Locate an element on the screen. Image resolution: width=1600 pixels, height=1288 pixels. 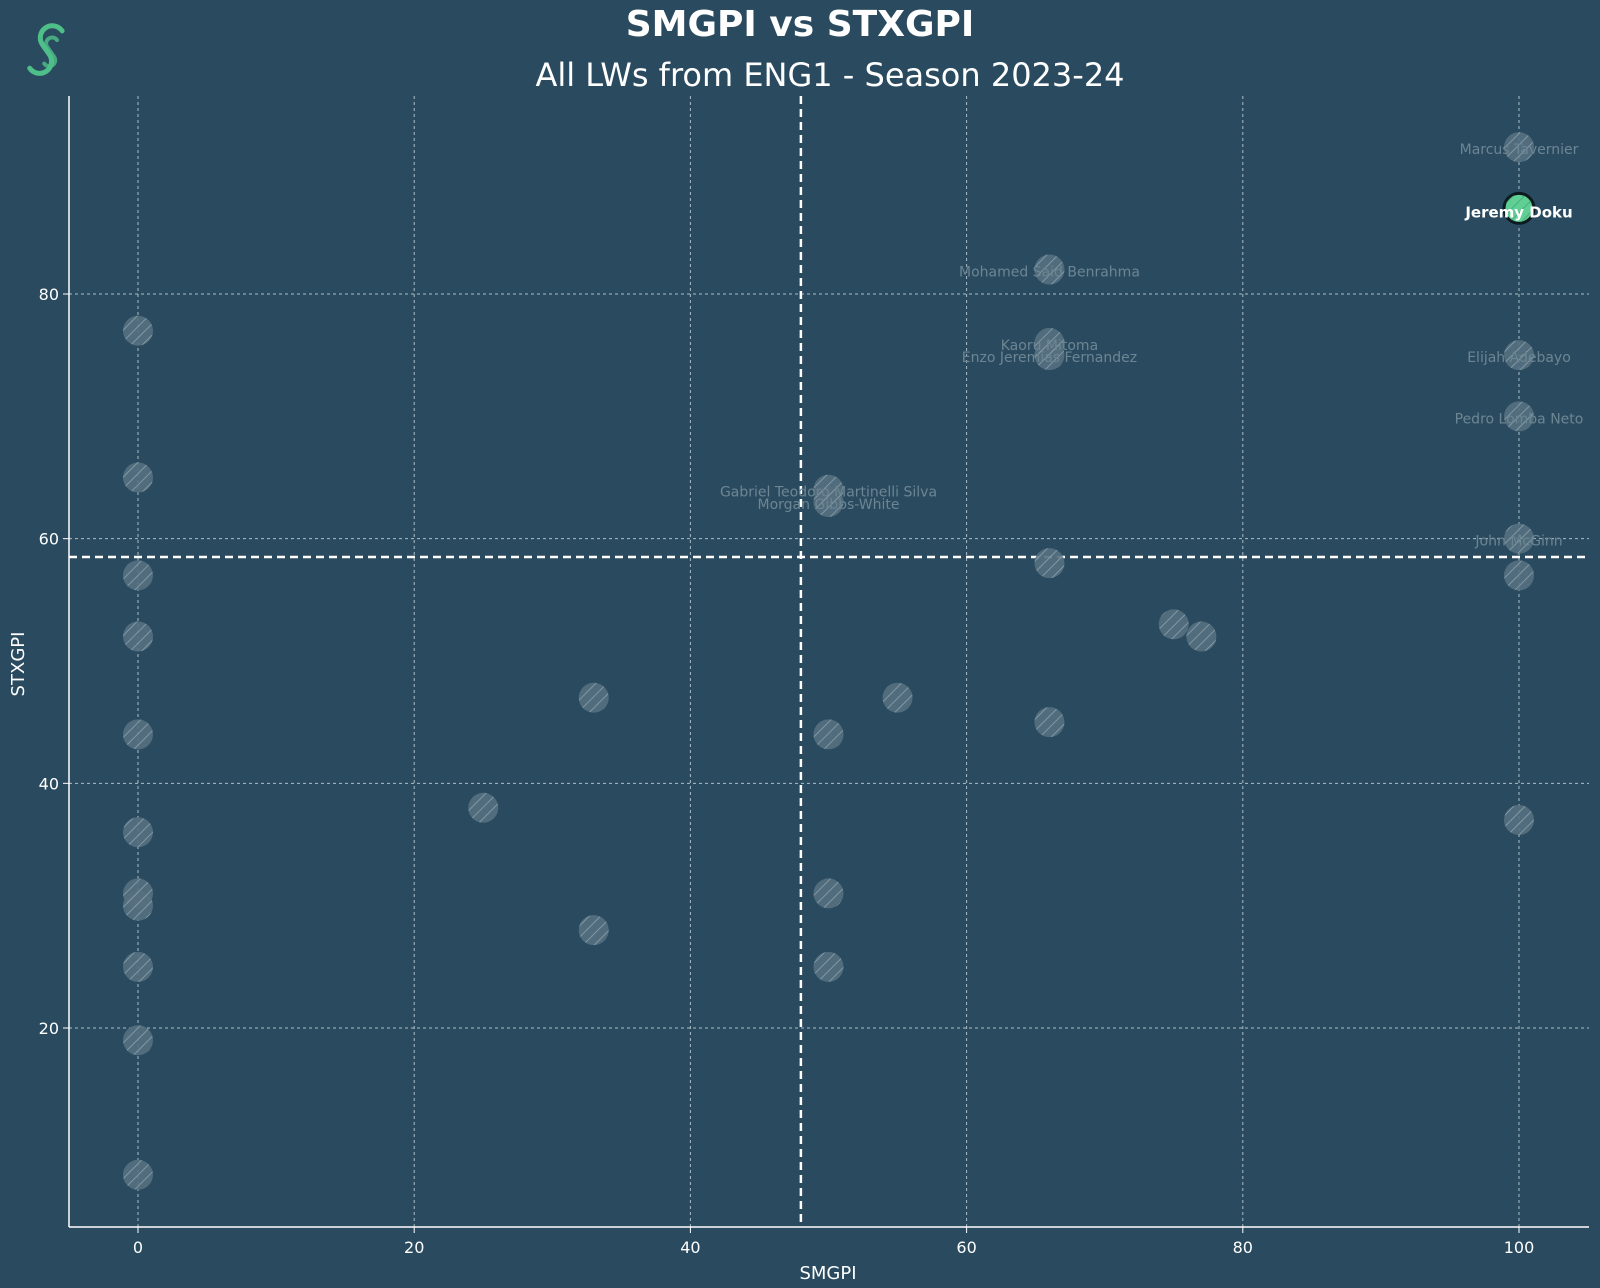
y-tick-label: 80 is located at coordinates (49, 294).